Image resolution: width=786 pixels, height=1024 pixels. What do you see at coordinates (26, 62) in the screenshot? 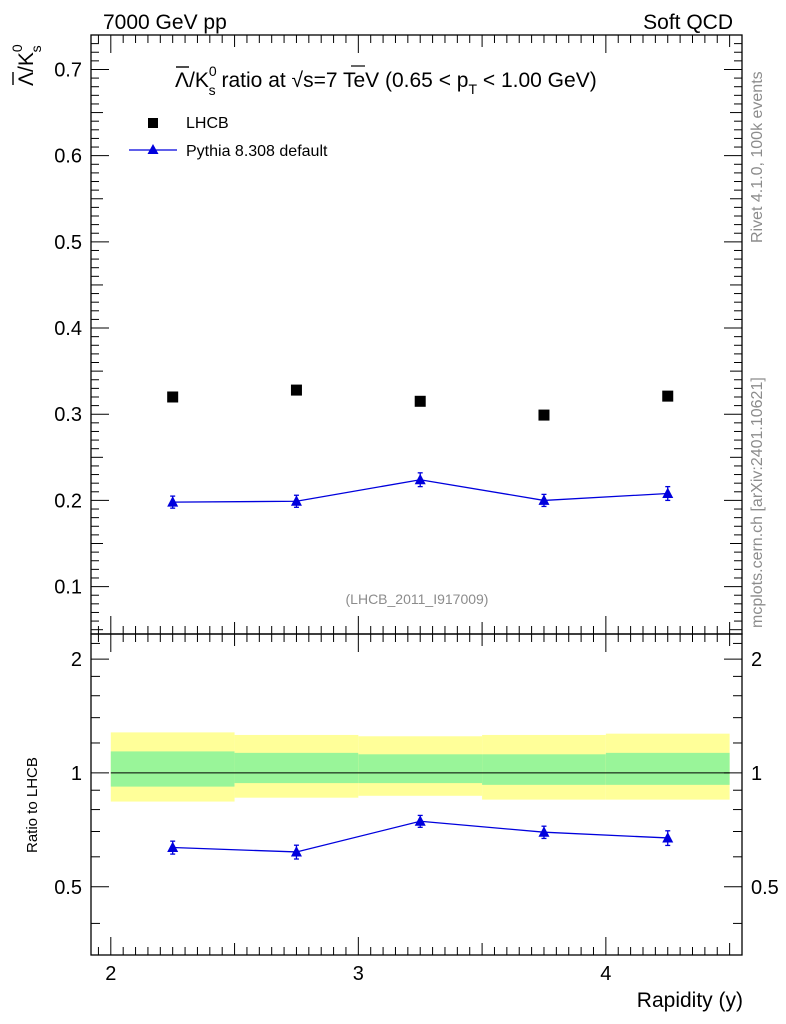
I see `ylabel-k: /K` at bounding box center [26, 62].